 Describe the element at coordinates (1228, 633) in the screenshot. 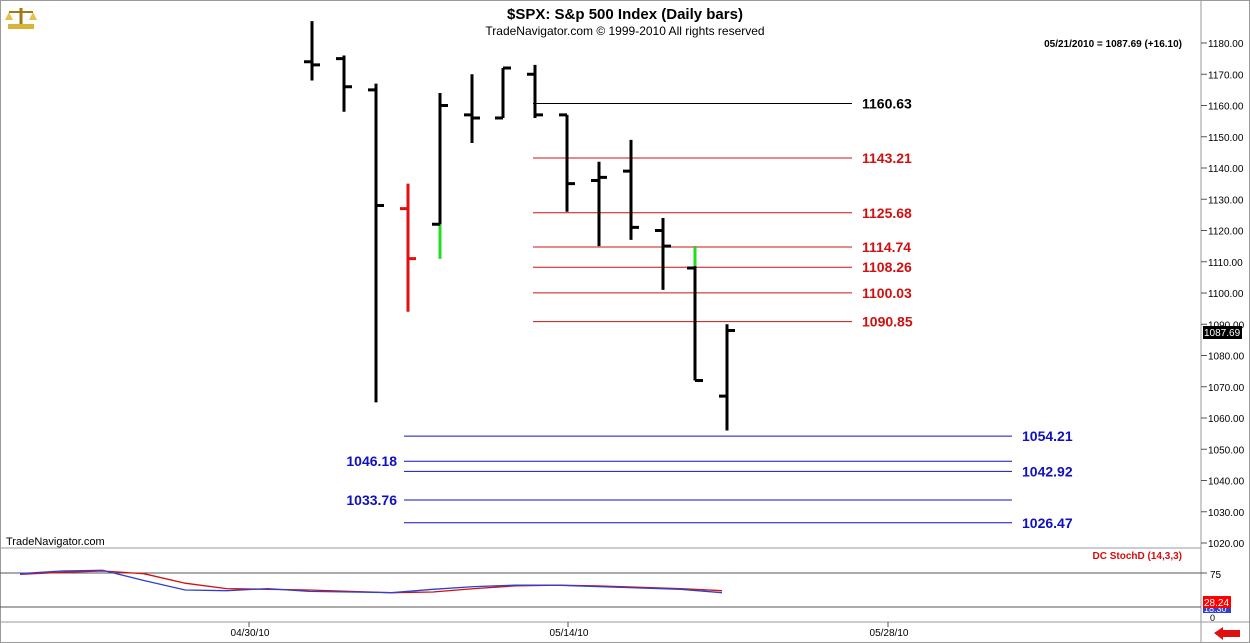

I see `left-arrow-icon` at that location.